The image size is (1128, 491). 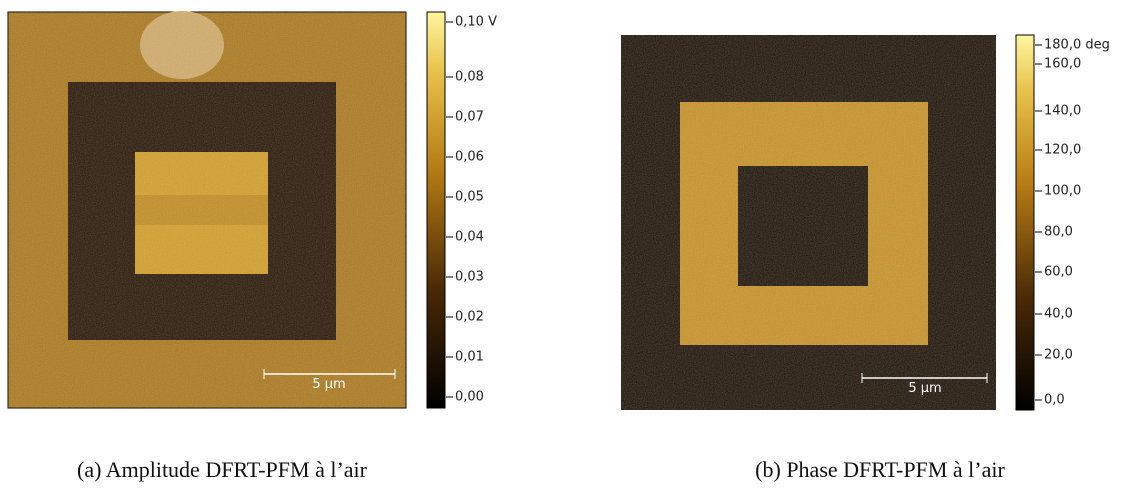 What do you see at coordinates (1062, 191) in the screenshot?
I see `colorbar-label: 100,0` at bounding box center [1062, 191].